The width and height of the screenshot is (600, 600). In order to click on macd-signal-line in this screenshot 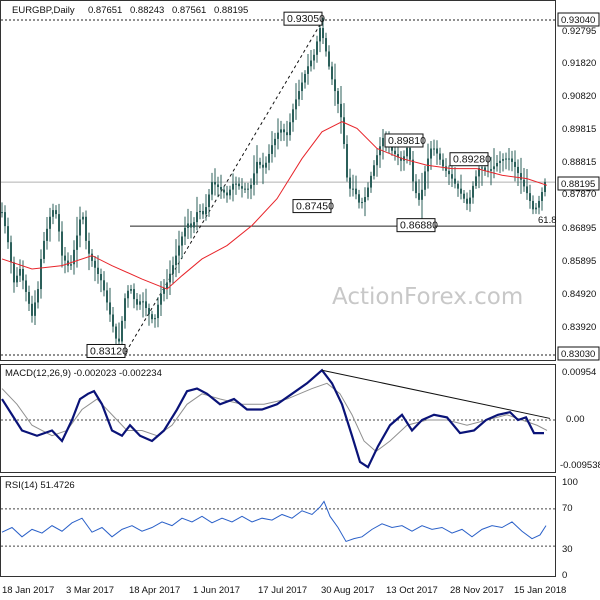, I will do `click(274, 417)`.